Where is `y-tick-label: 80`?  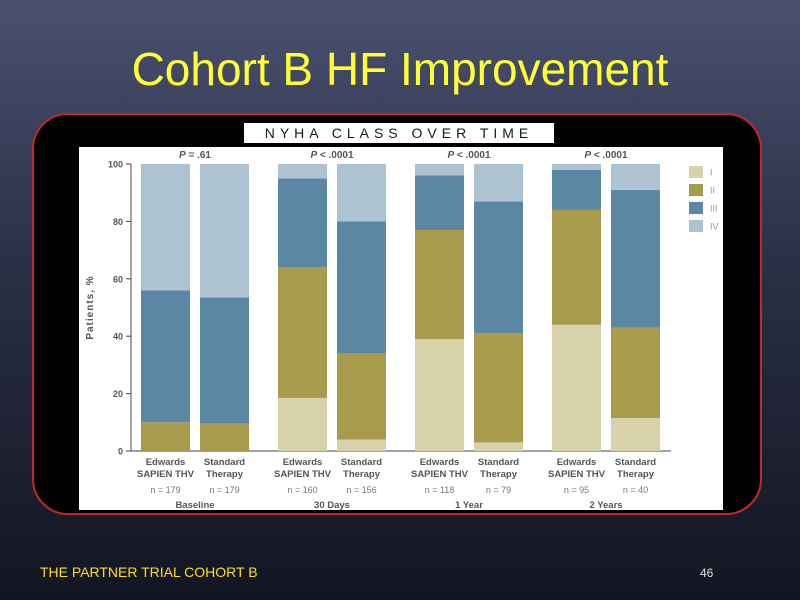 y-tick-label: 80 is located at coordinates (118, 222).